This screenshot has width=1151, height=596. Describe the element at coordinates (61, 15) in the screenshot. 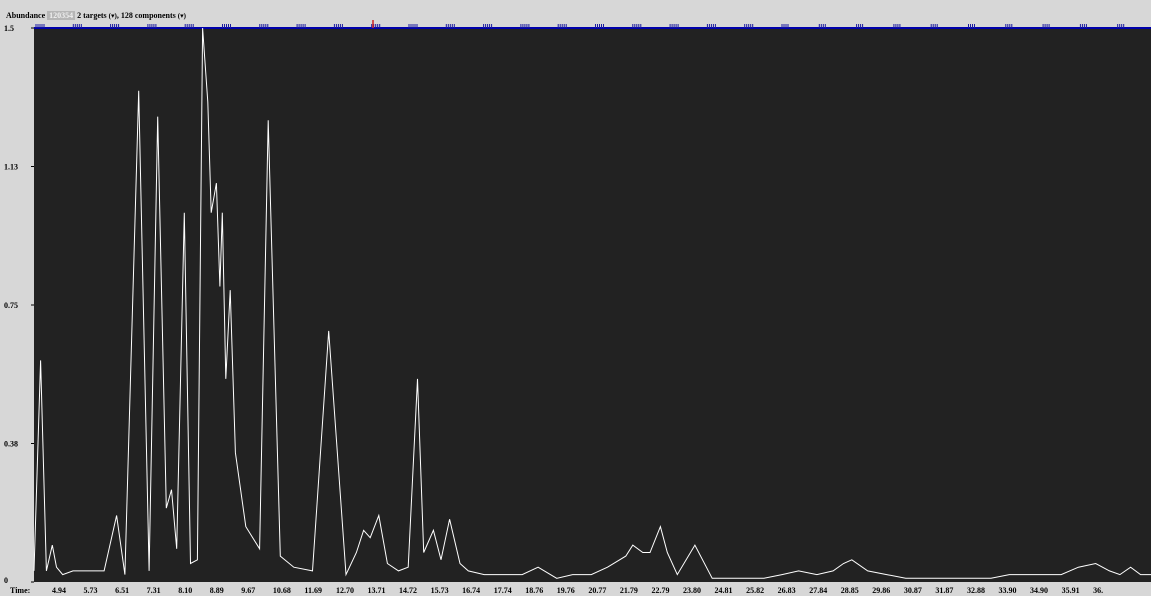

I see `scan-value-badge: 120354` at that location.